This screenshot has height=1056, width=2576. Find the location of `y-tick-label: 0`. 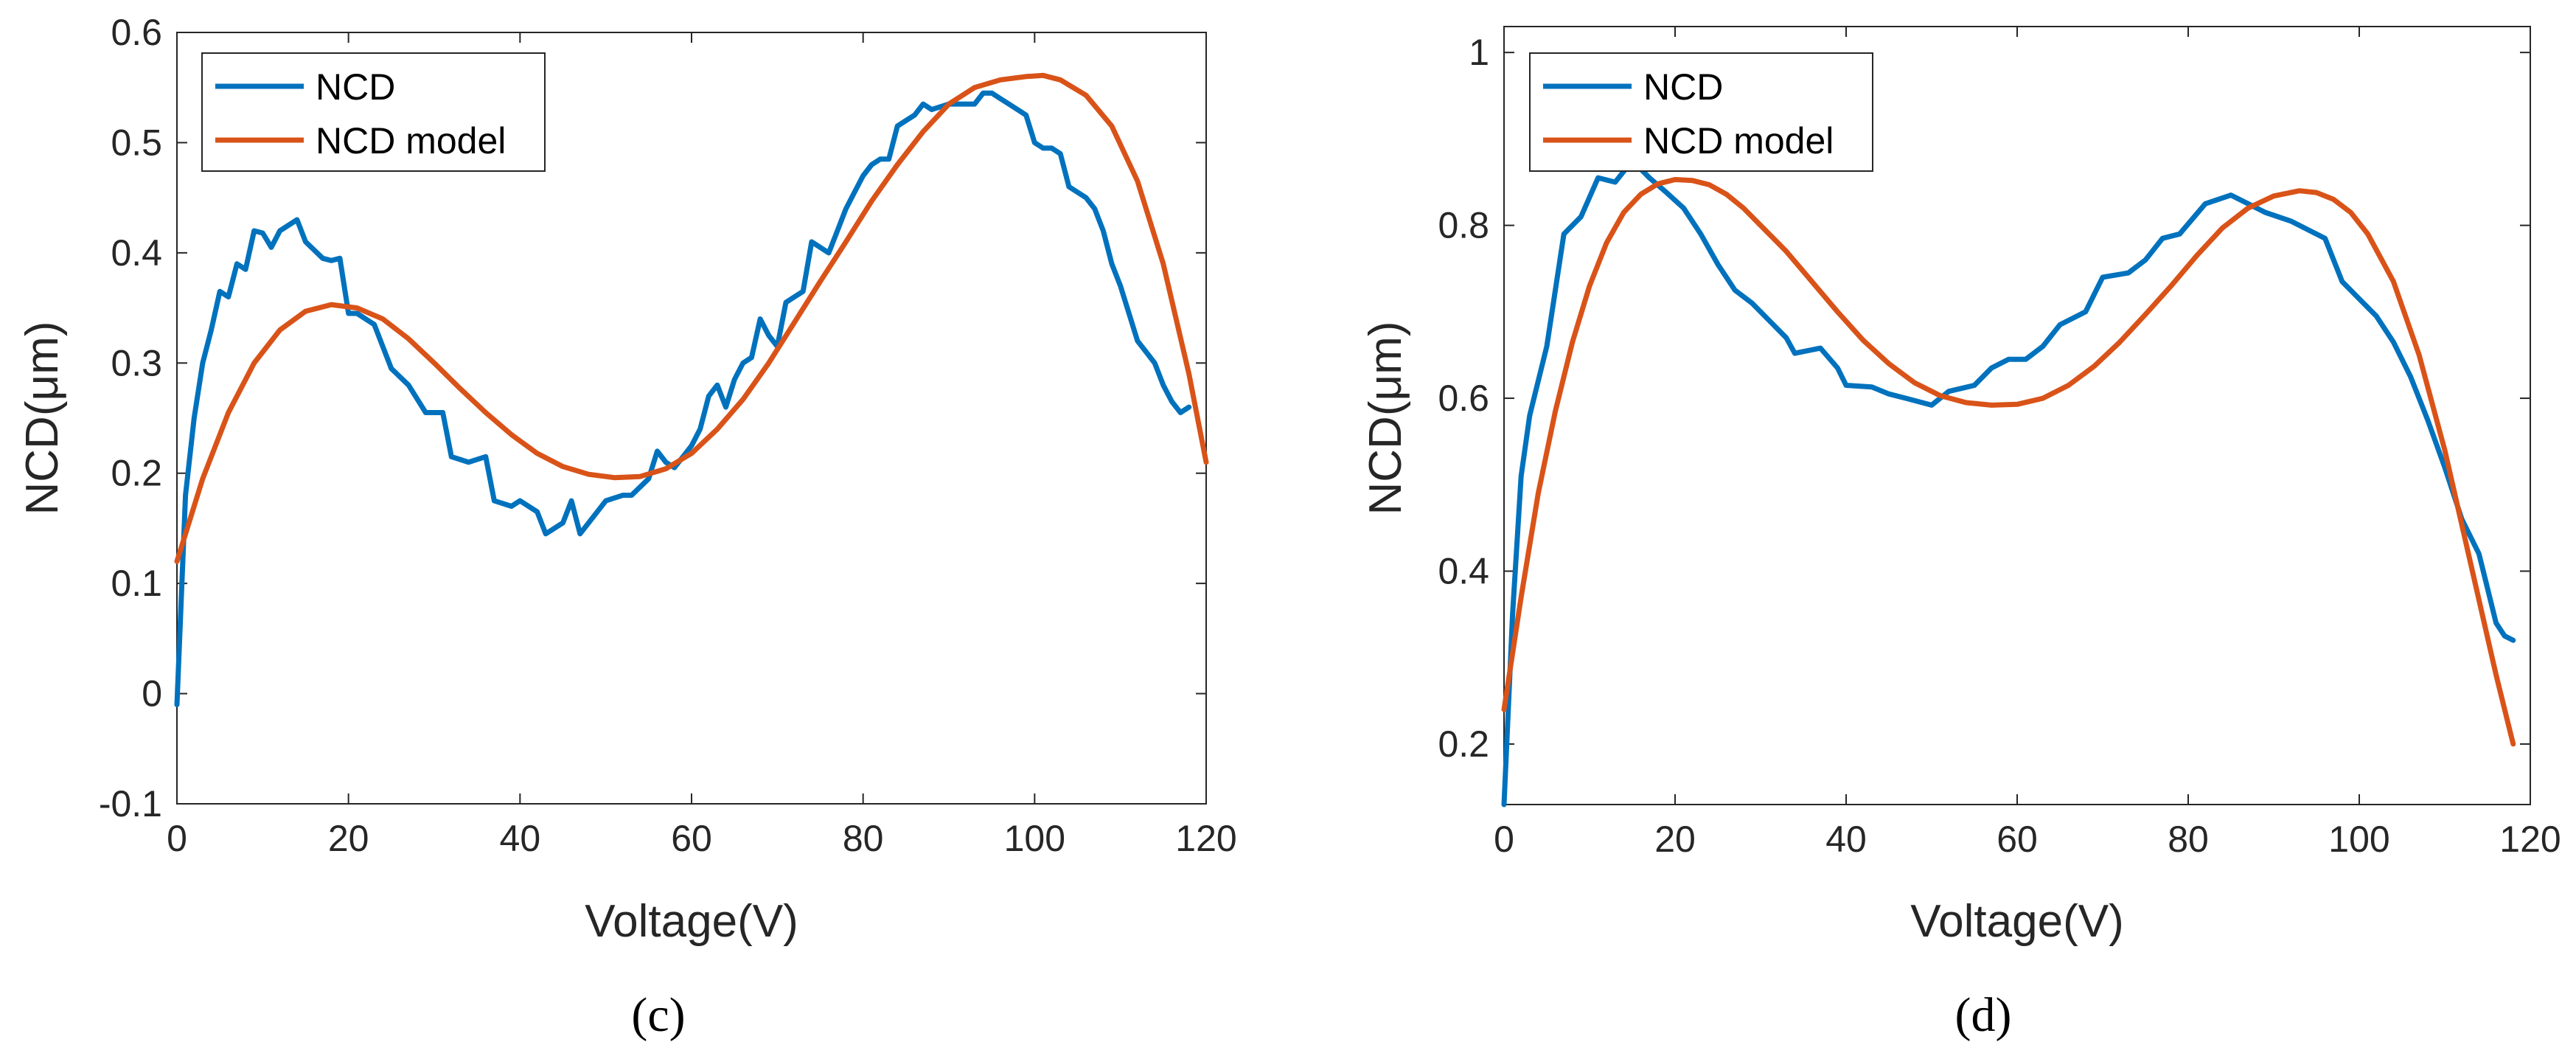

y-tick-label: 0 is located at coordinates (152, 694).